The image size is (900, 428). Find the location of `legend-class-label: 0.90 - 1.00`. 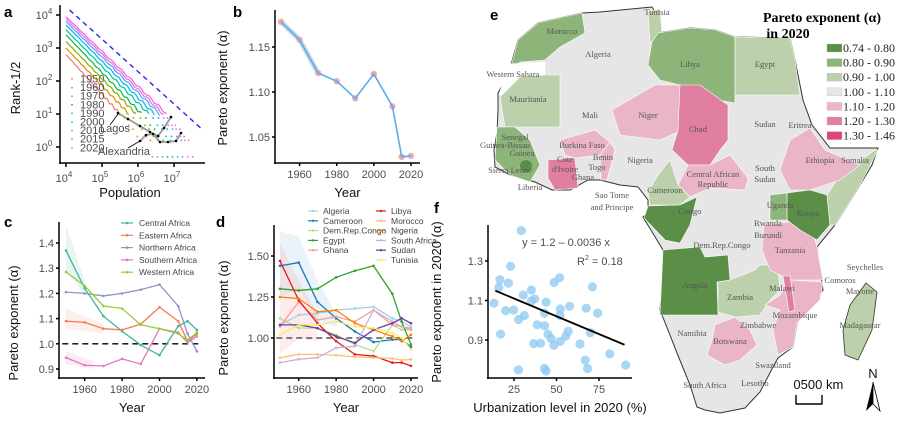

legend-class-label: 0.90 - 1.00 is located at coordinates (869, 77).